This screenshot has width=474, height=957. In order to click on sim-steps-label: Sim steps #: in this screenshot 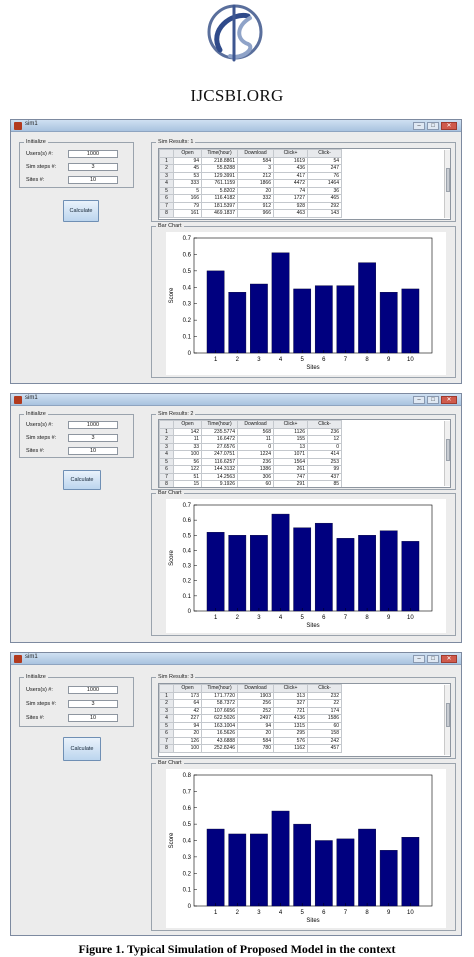, I will do `click(41, 704)`.